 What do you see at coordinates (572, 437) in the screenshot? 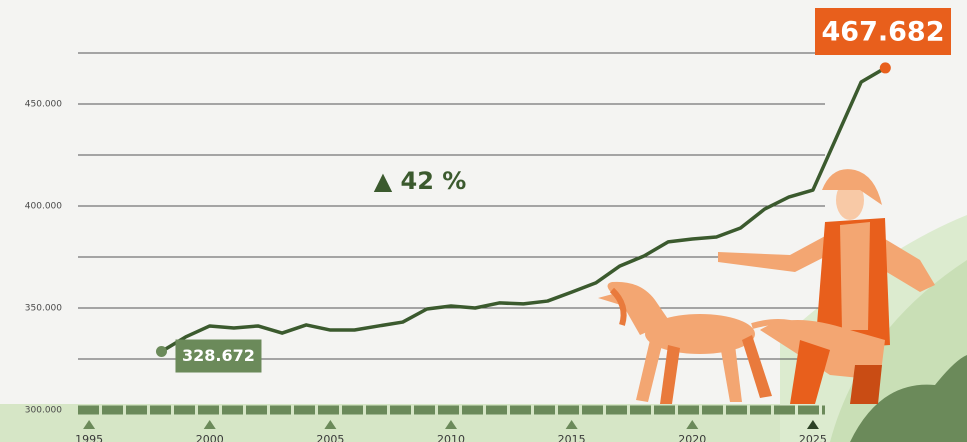
I see `x-tick-label: 2015` at bounding box center [572, 437].